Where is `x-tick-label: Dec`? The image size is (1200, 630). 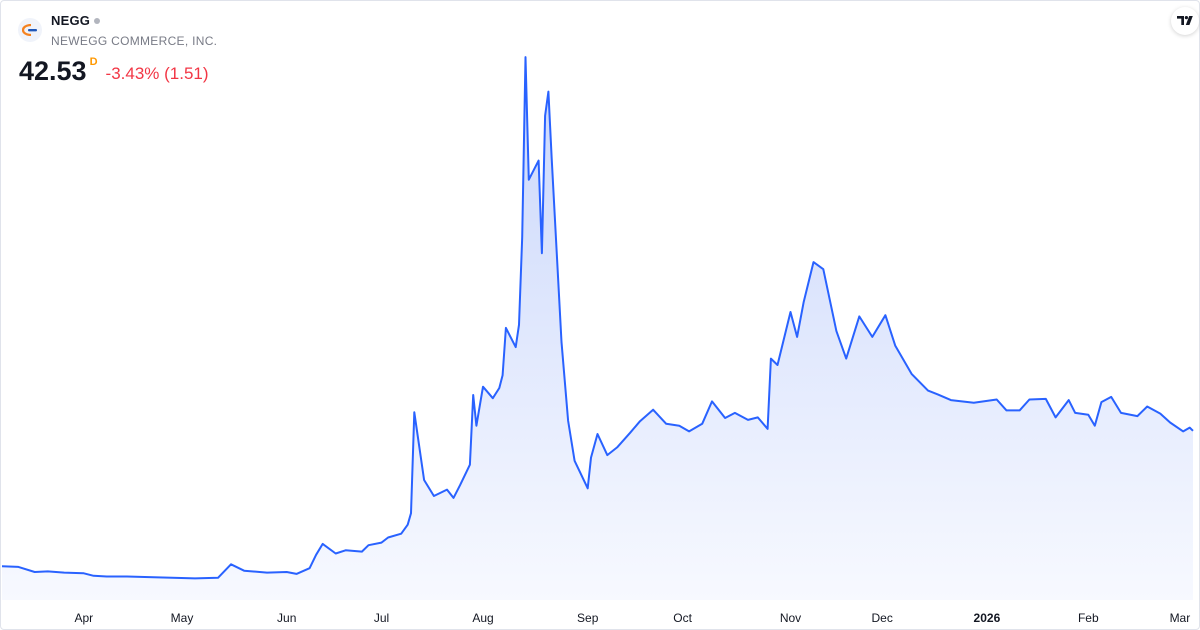 x-tick-label: Dec is located at coordinates (882, 618).